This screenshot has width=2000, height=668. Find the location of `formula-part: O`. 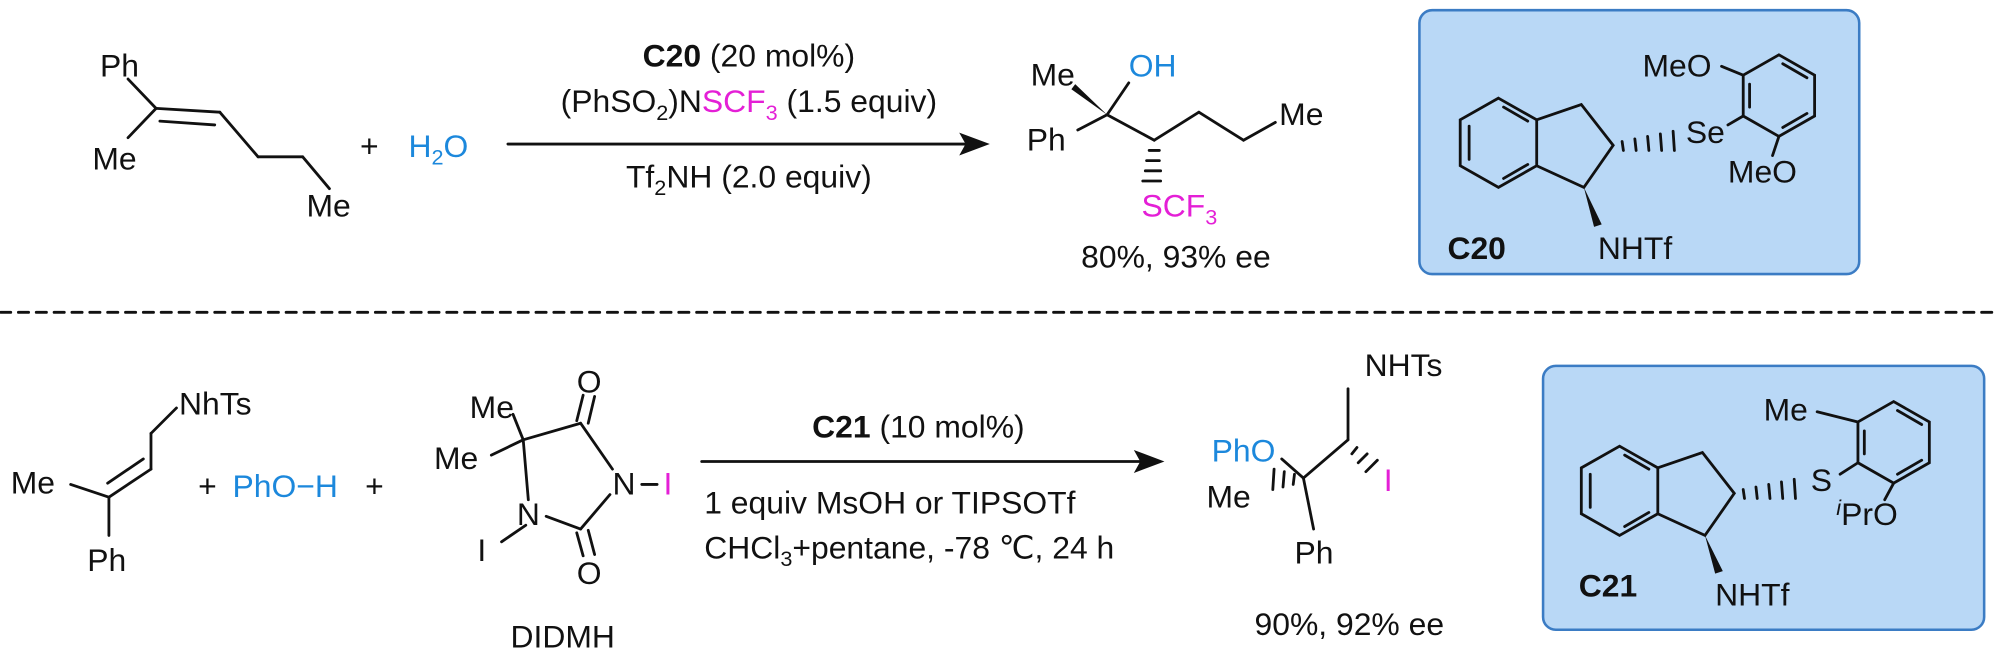

formula-part: O is located at coordinates (456, 146).